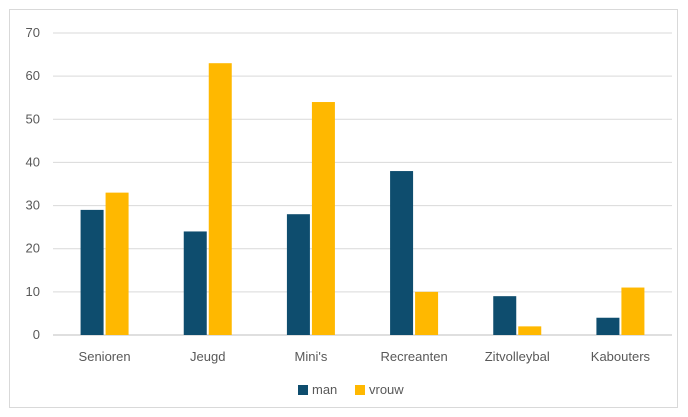  Describe the element at coordinates (105, 356) in the screenshot. I see `x-tick-label: Senioren` at that location.